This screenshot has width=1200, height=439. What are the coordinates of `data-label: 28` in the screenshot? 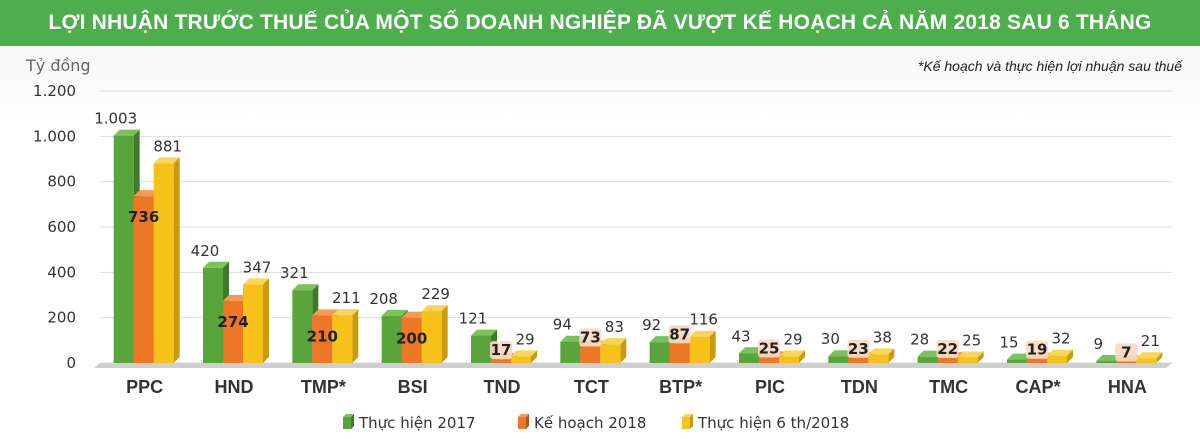 It's located at (919, 340).